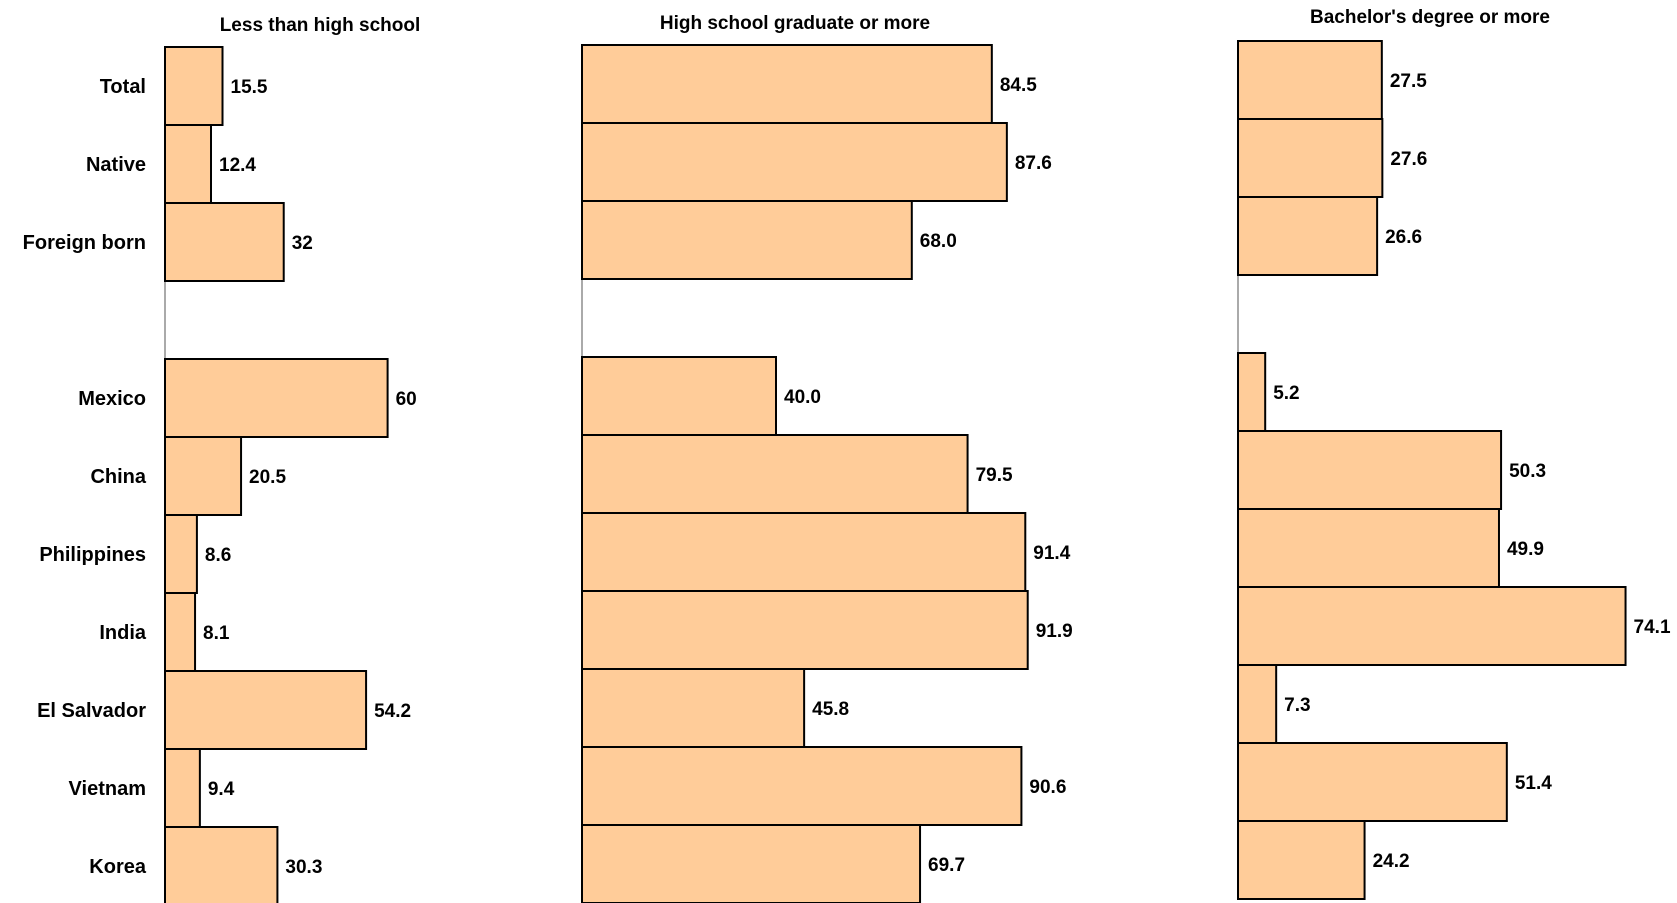 The image size is (1677, 903). What do you see at coordinates (1047, 787) in the screenshot?
I see `value-label-vietnam: 90.6` at bounding box center [1047, 787].